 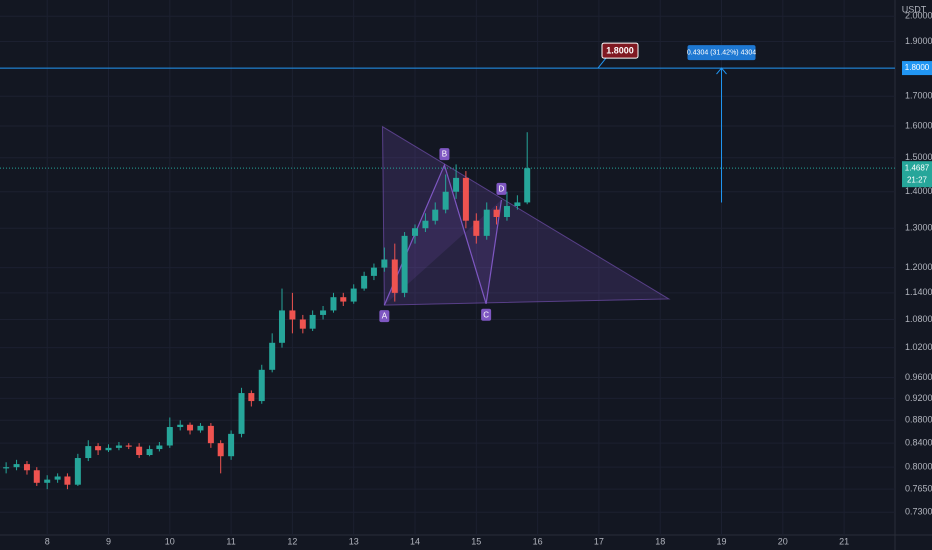 I want to click on callout-label: 1.8000, so click(x=620, y=50).